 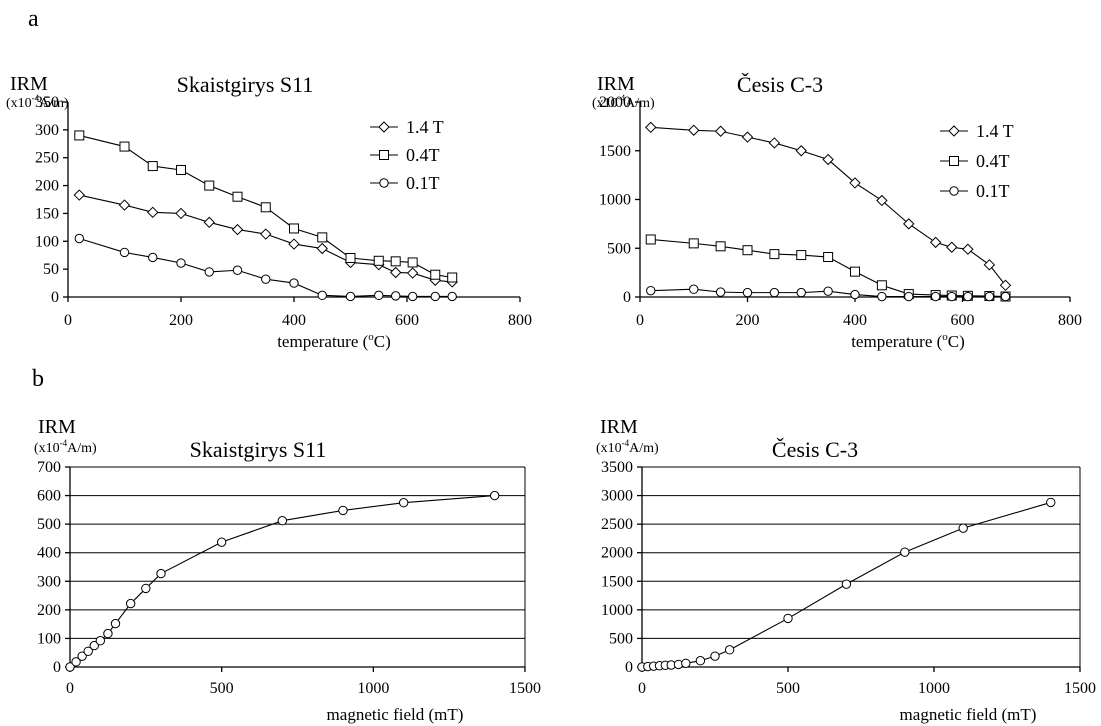 I want to click on y-tick-label: 600, so click(x=49, y=496).